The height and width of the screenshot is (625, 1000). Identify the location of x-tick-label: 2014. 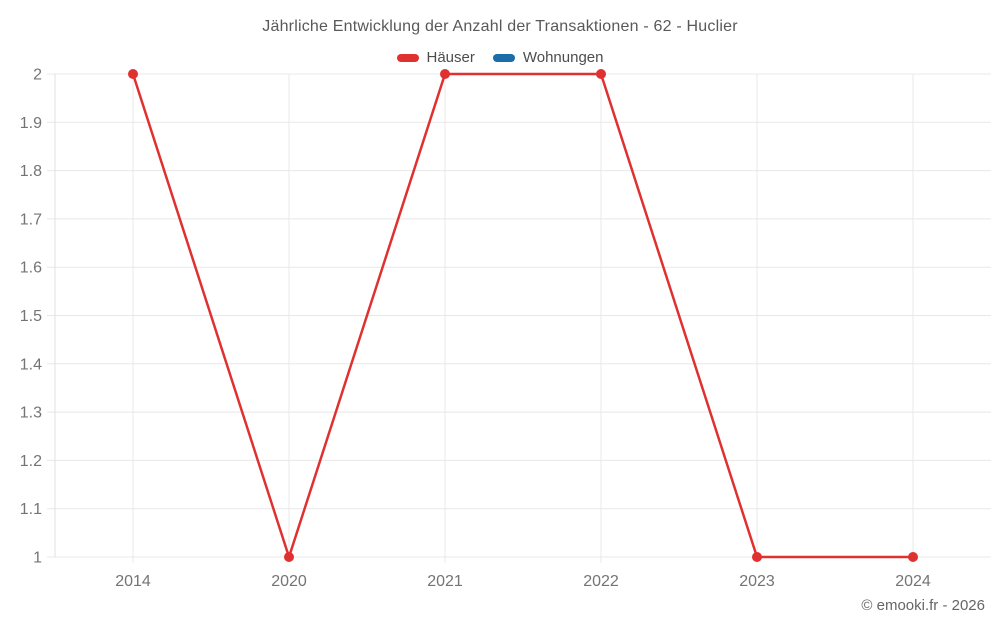
(133, 581).